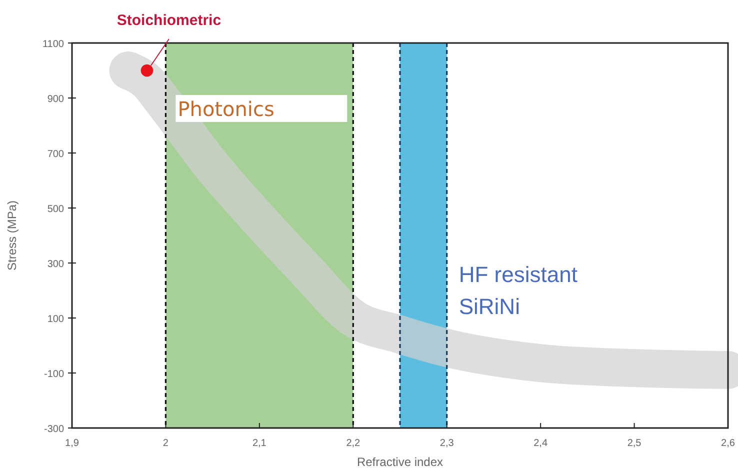  I want to click on annotation: Stoichiometric, so click(169, 20).